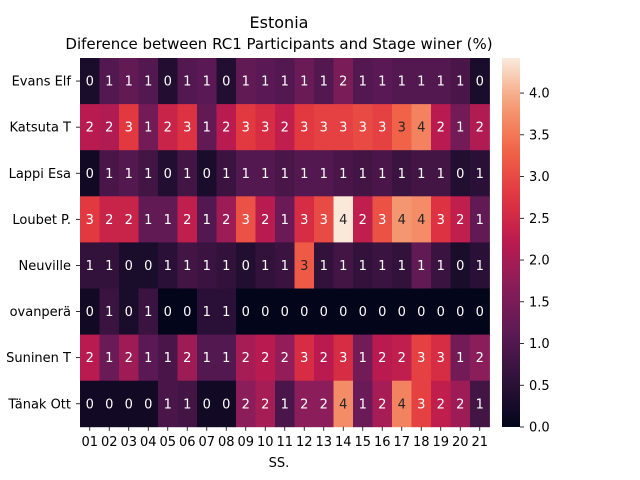  What do you see at coordinates (38, 358) in the screenshot?
I see `y-tick-label: Suninen T` at bounding box center [38, 358].